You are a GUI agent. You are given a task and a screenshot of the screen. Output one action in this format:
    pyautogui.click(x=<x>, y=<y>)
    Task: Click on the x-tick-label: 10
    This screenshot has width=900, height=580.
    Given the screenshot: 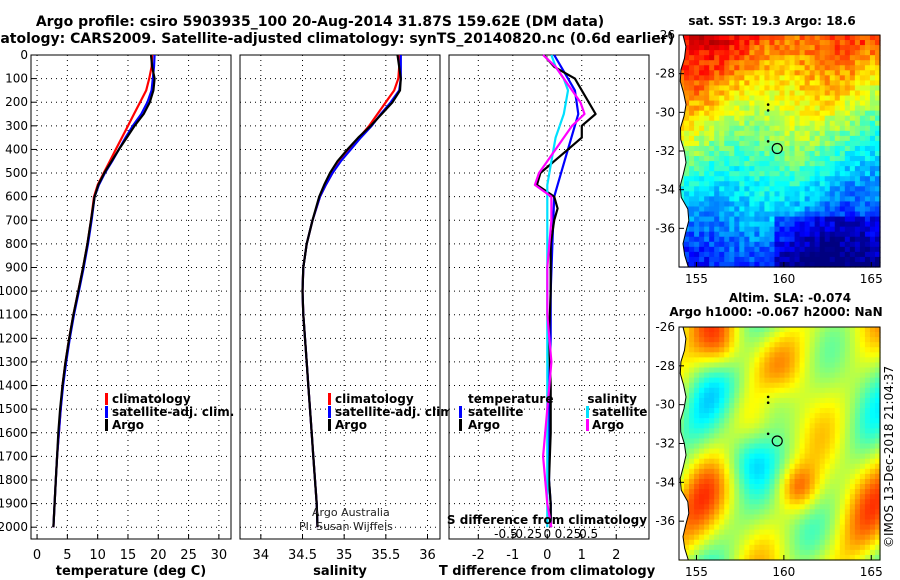 What is the action you would take?
    pyautogui.click(x=97, y=555)
    